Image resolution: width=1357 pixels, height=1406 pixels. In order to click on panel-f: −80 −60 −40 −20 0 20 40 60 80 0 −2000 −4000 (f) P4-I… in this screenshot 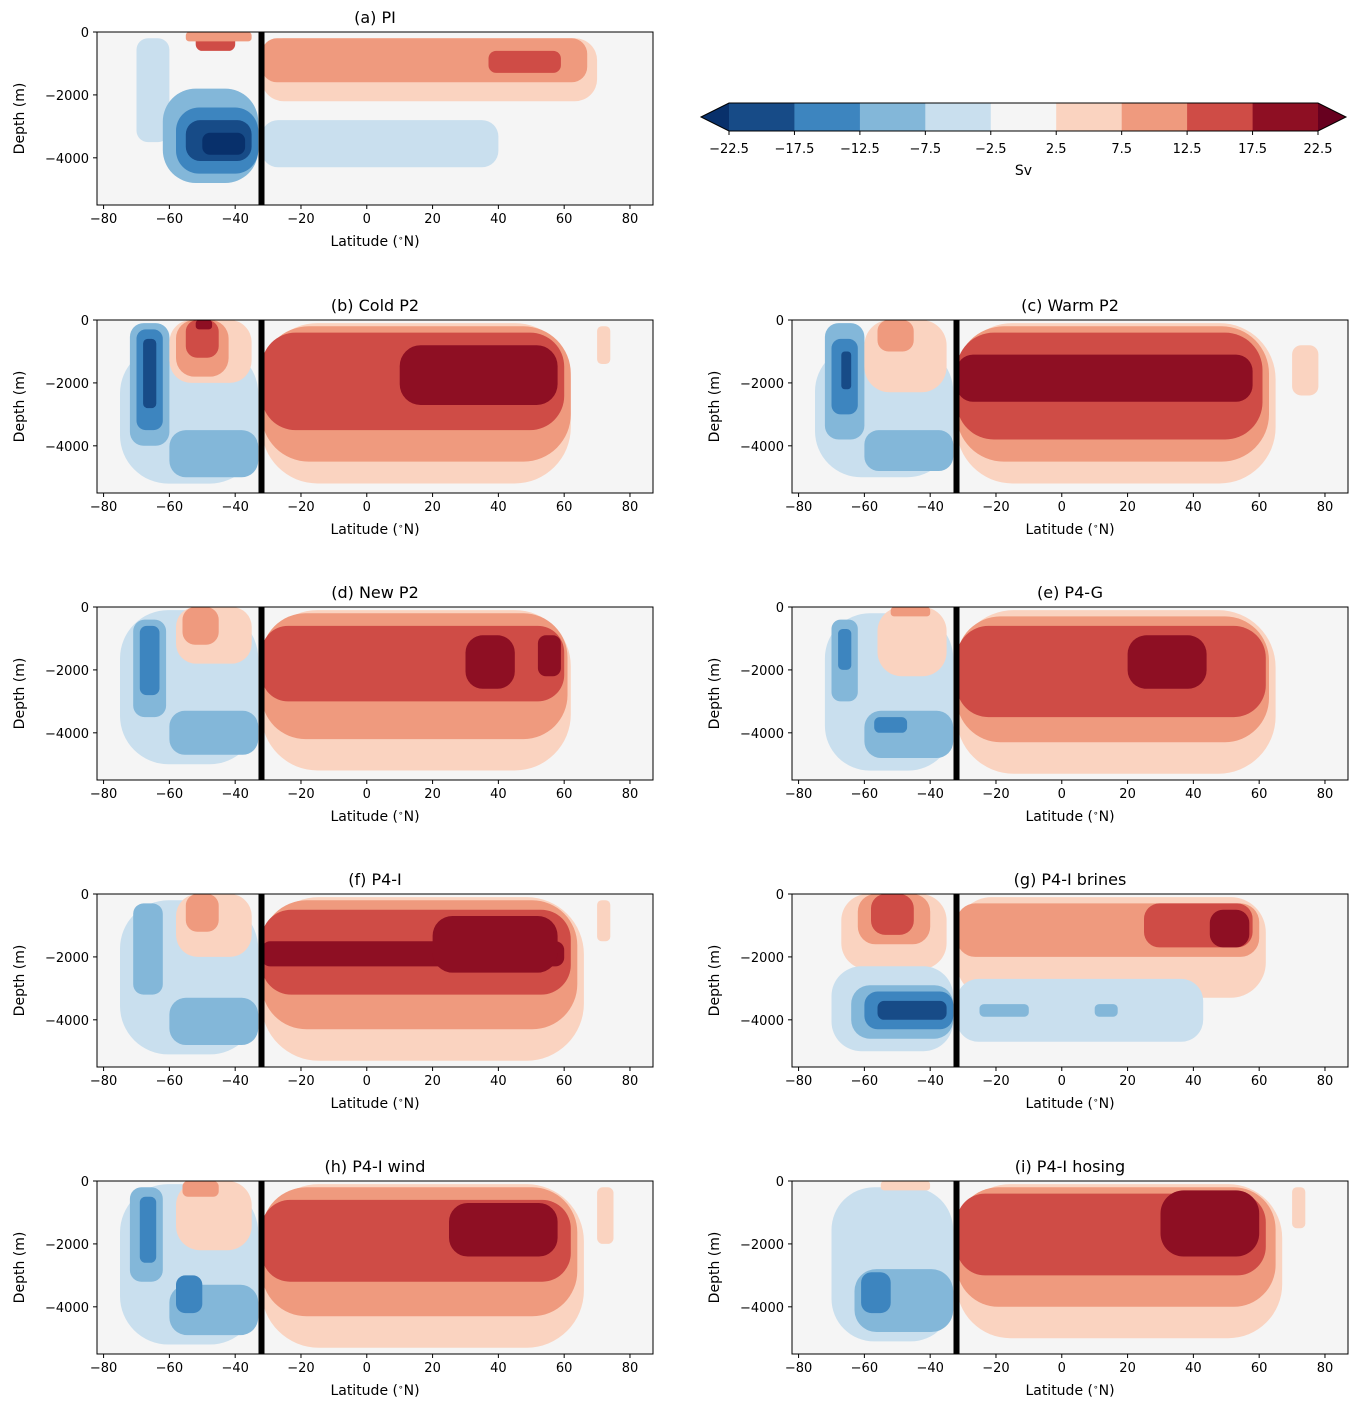, I will do `click(333, 991)`.